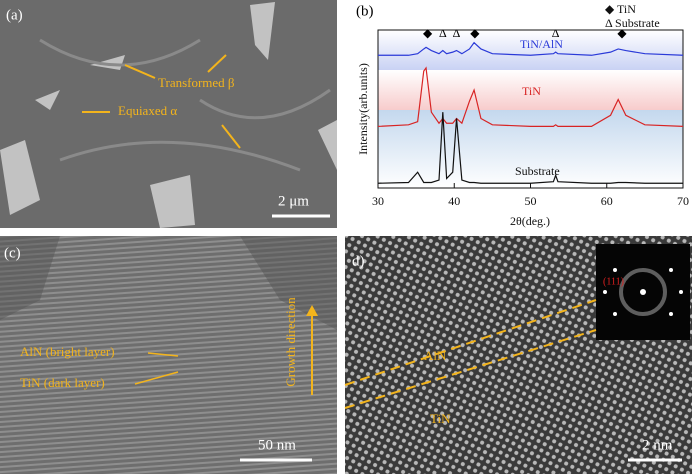 The height and width of the screenshot is (474, 692). What do you see at coordinates (293, 201) in the screenshot?
I see `scale-label: 2 μm` at bounding box center [293, 201].